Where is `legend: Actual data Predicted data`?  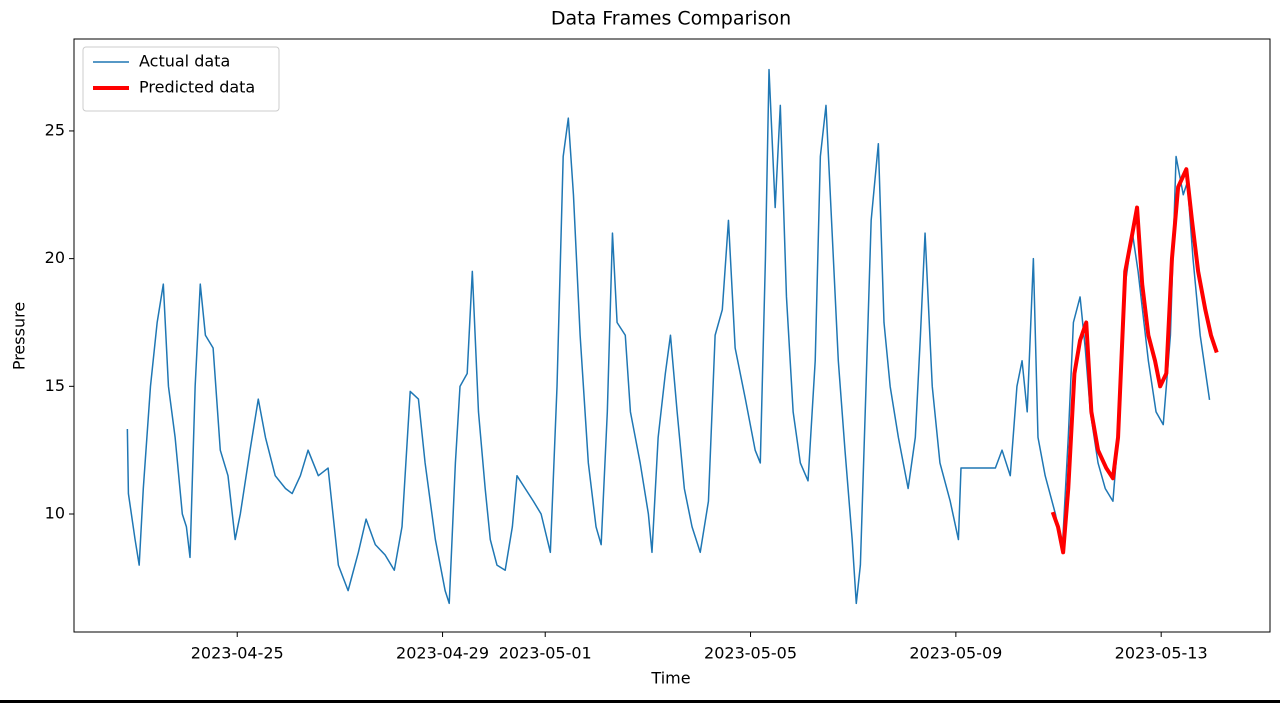 legend: Actual data Predicted data is located at coordinates (181, 79).